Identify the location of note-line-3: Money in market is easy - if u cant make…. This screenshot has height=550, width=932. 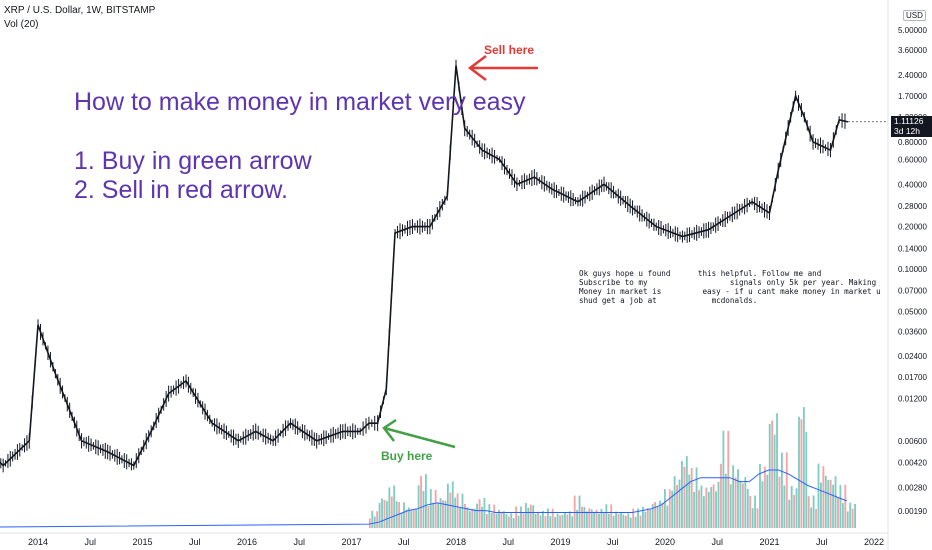
(730, 291).